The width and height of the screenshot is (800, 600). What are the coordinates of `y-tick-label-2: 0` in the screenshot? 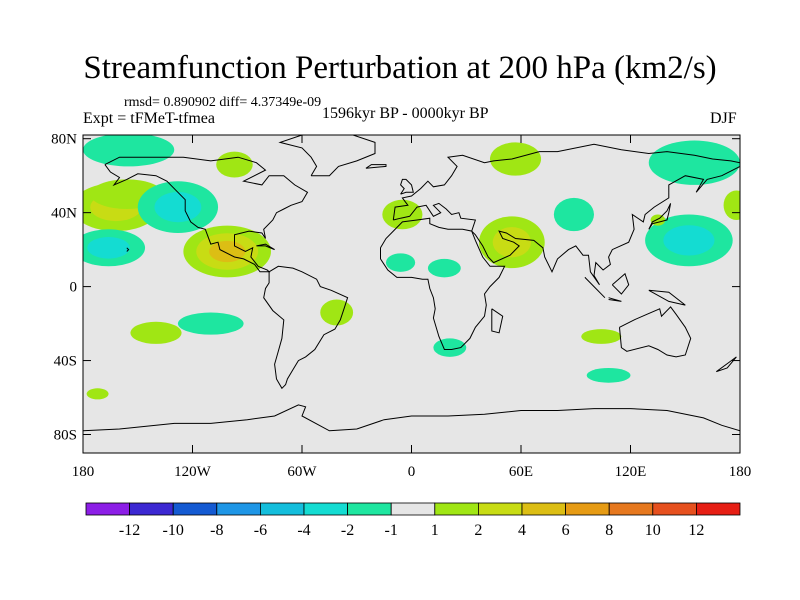 It's located at (74, 288).